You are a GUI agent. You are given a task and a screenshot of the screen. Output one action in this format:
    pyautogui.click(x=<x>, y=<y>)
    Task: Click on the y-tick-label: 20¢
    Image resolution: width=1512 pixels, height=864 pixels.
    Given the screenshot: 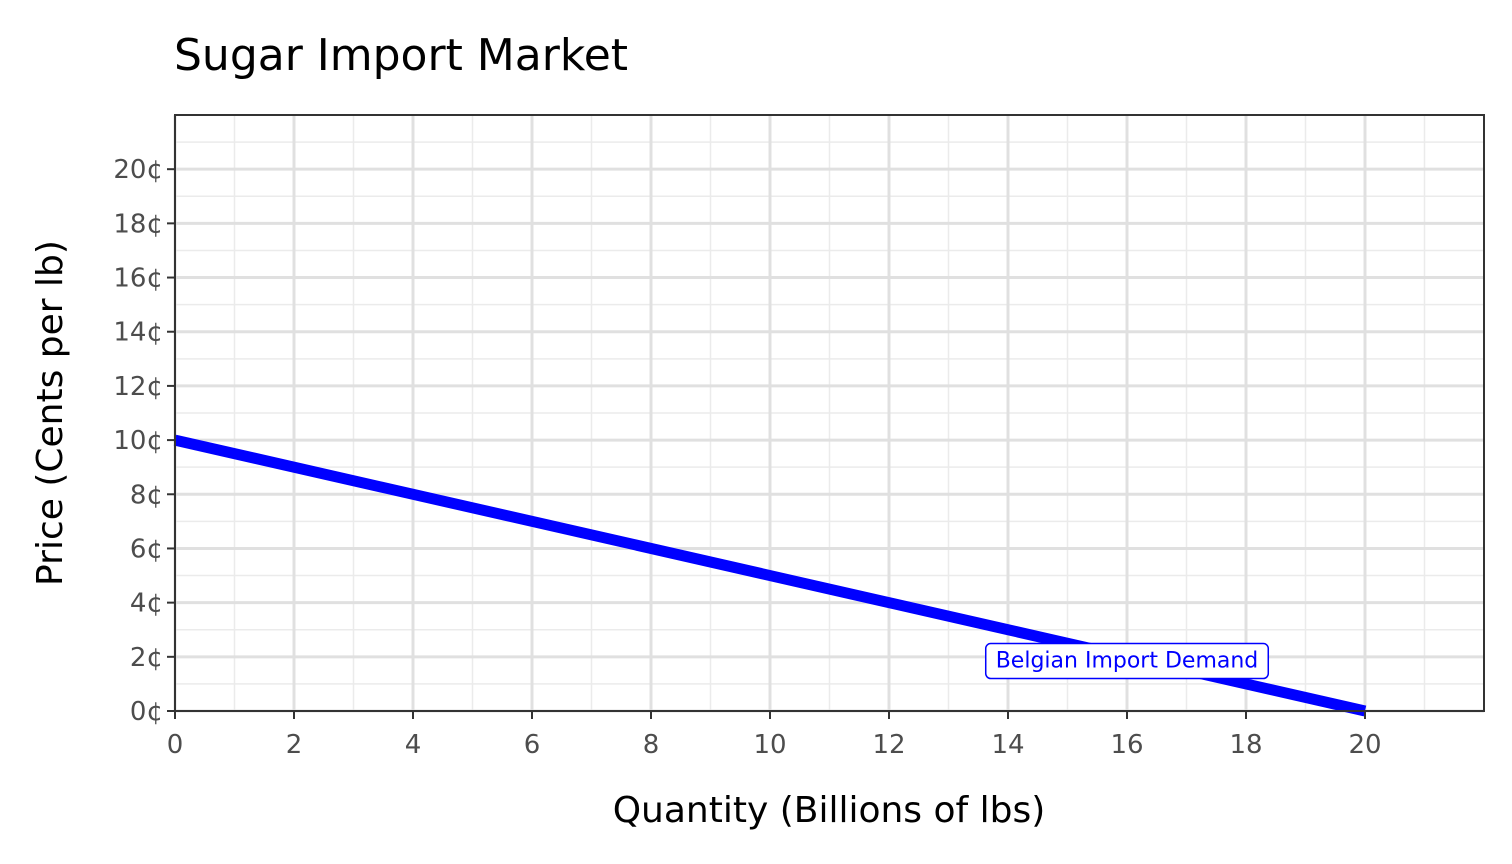 What is the action you would take?
    pyautogui.click(x=138, y=170)
    